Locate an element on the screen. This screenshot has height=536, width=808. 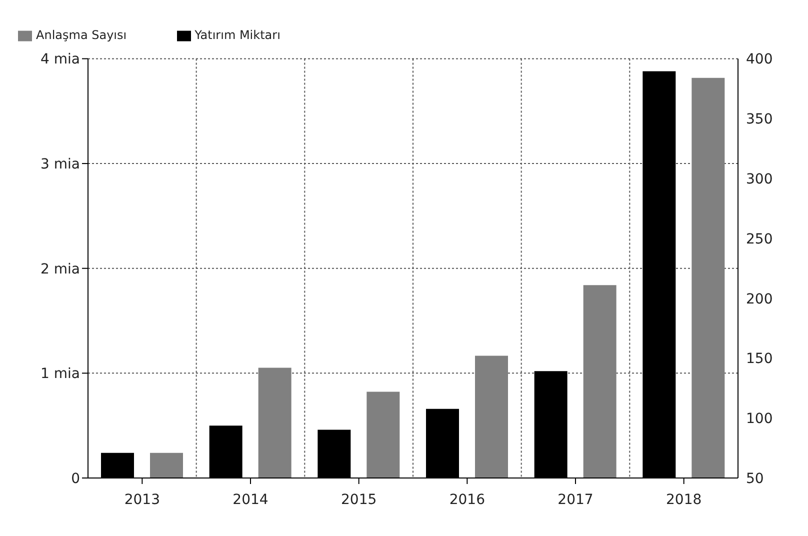
y2-tick-label: 300 is located at coordinates (759, 179).